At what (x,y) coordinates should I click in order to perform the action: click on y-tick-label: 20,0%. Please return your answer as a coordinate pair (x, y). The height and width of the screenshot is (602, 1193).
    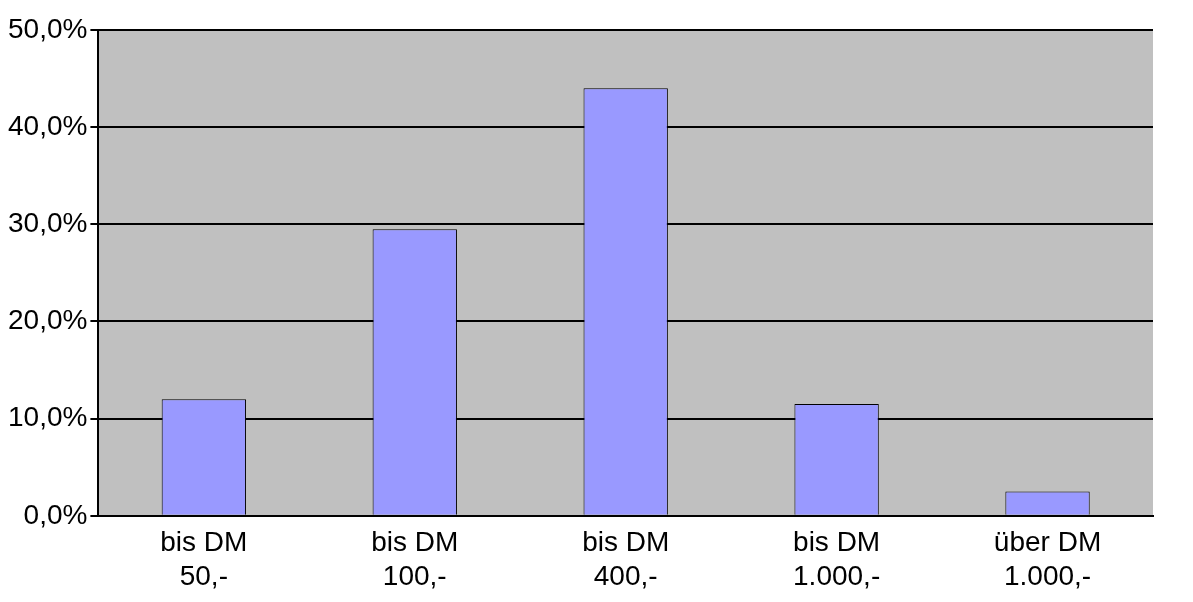
    Looking at the image, I should click on (47, 320).